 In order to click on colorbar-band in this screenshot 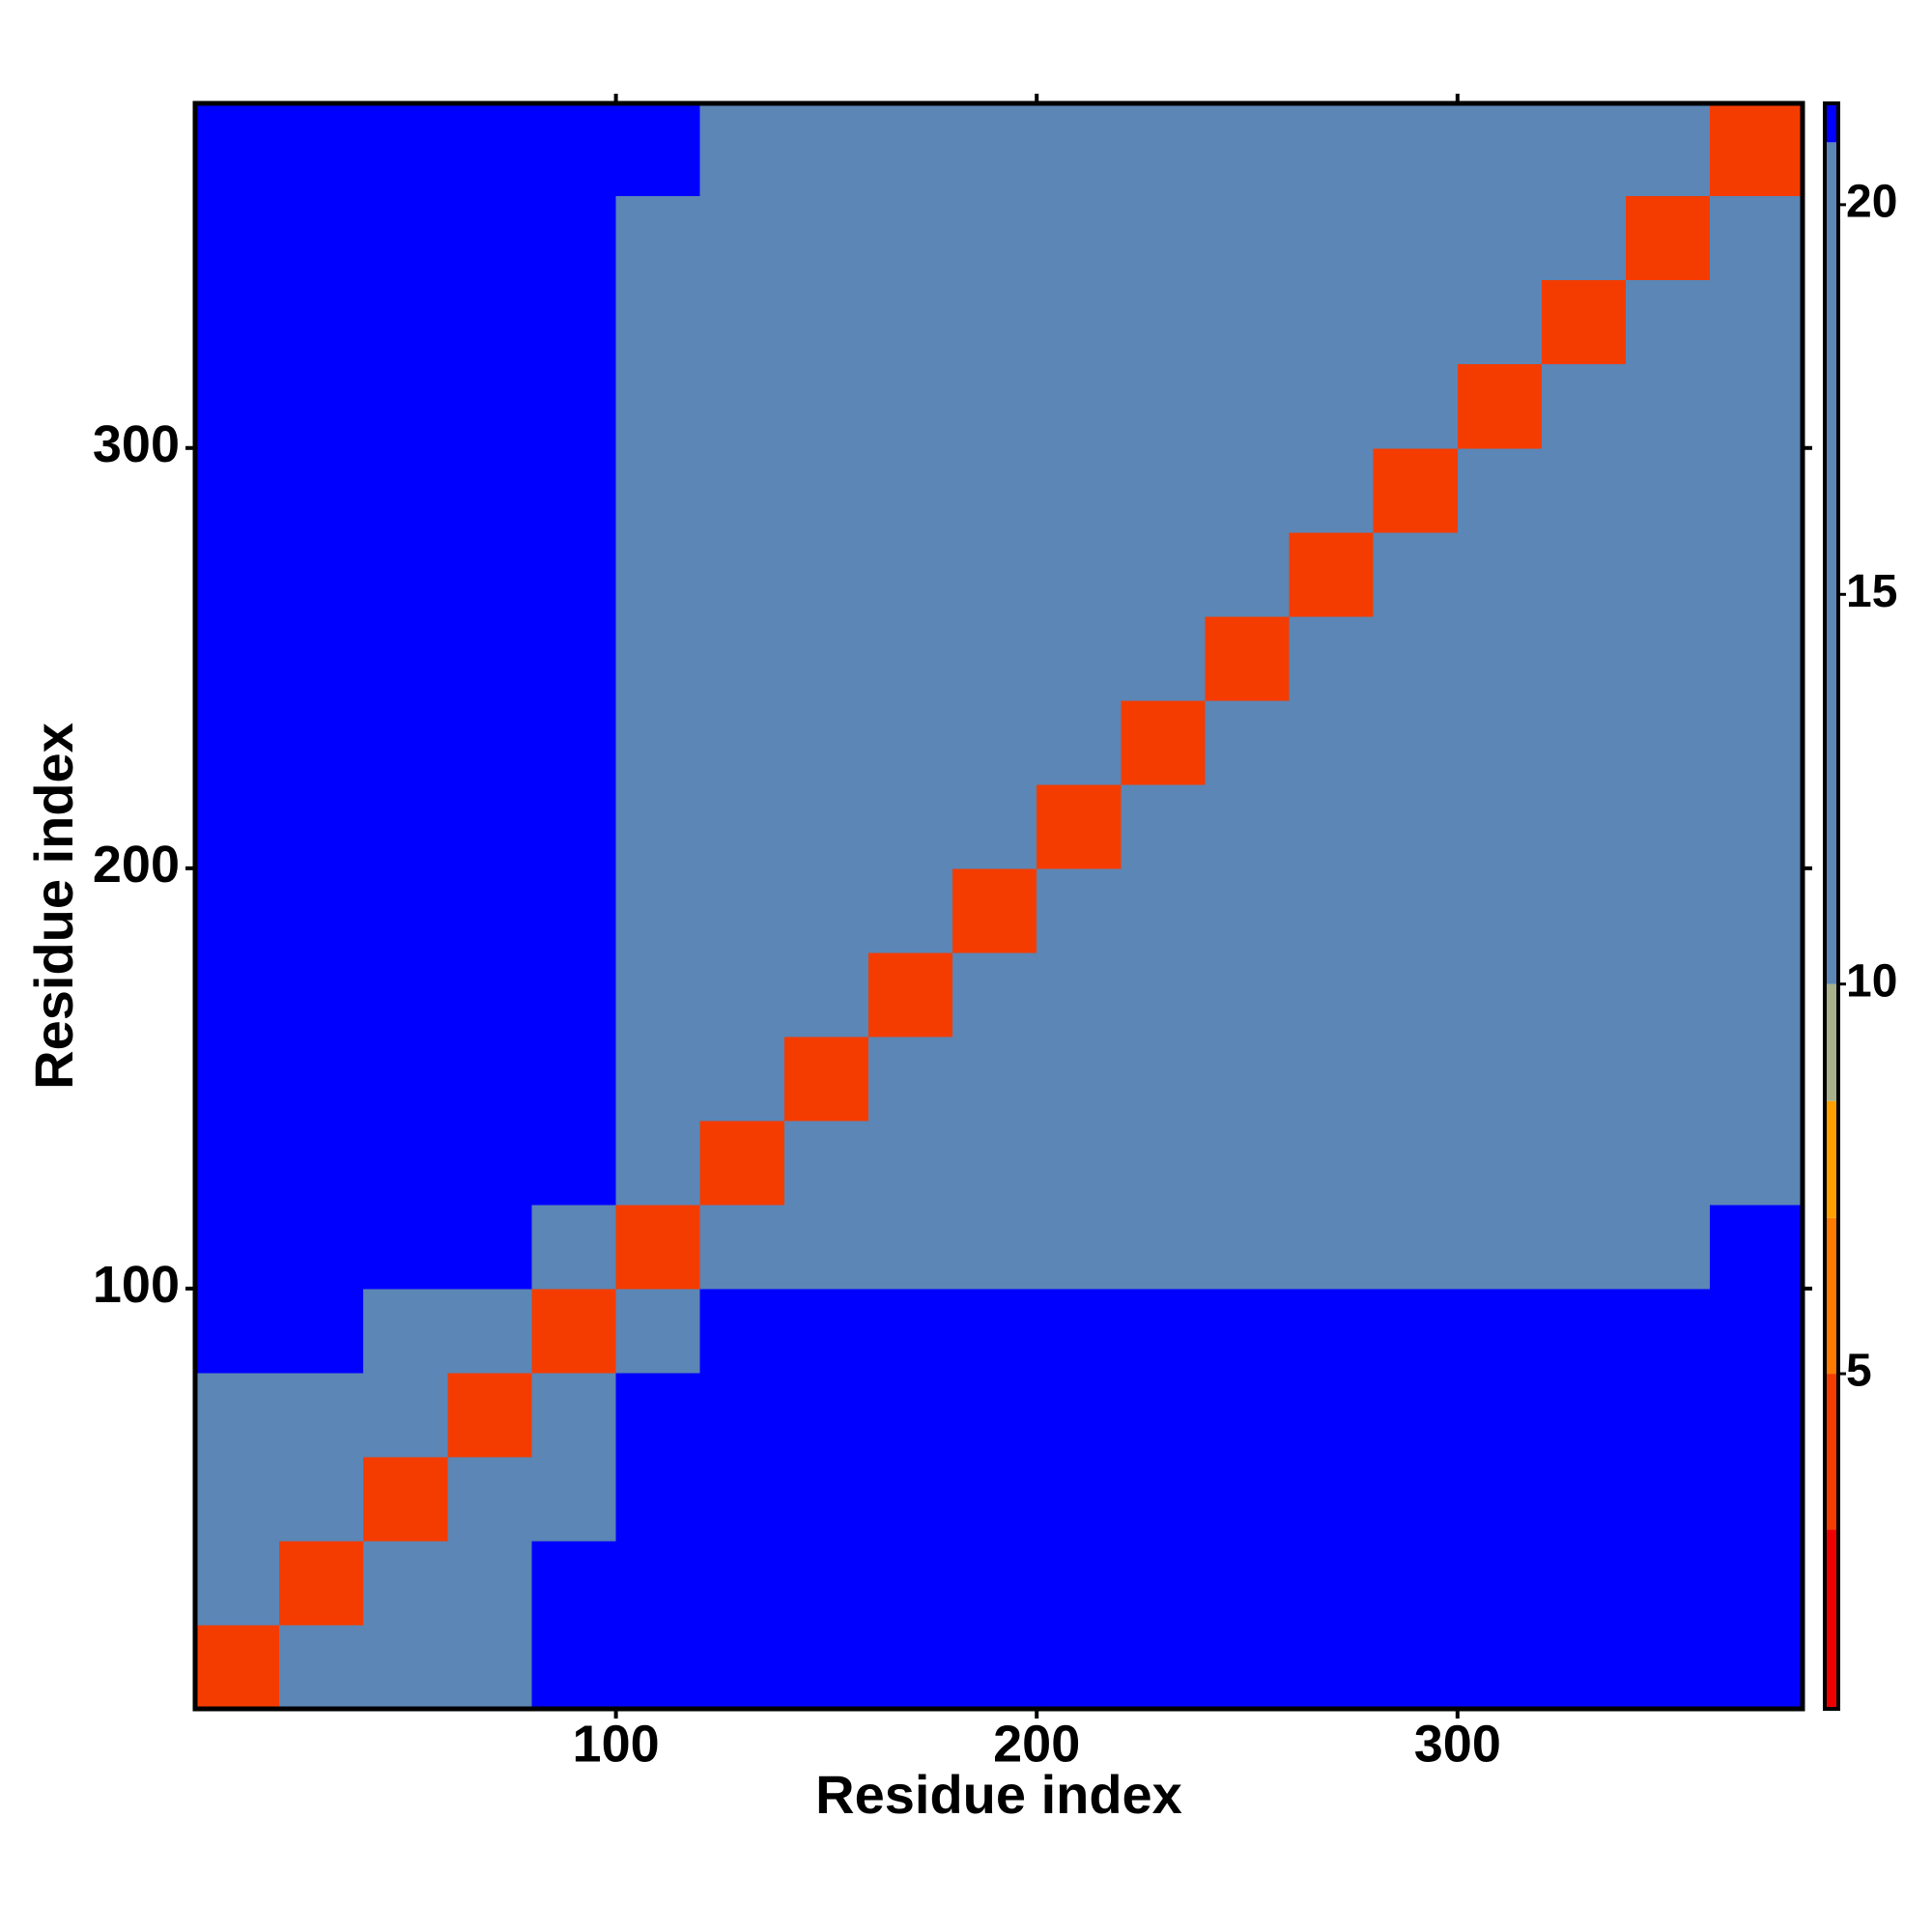, I will do `click(1831, 563)`.